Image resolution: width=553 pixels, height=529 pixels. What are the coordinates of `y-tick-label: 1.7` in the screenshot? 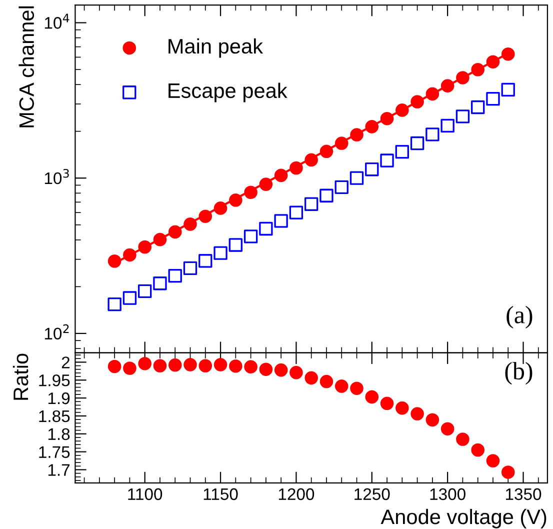 It's located at (59, 470).